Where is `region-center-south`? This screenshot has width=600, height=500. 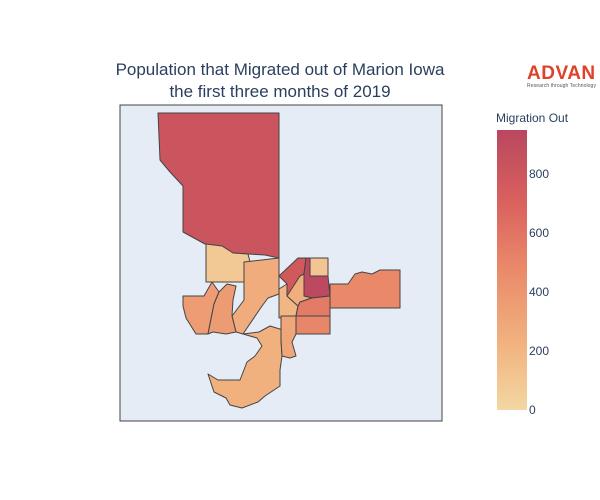 region-center-south is located at coordinates (313, 325).